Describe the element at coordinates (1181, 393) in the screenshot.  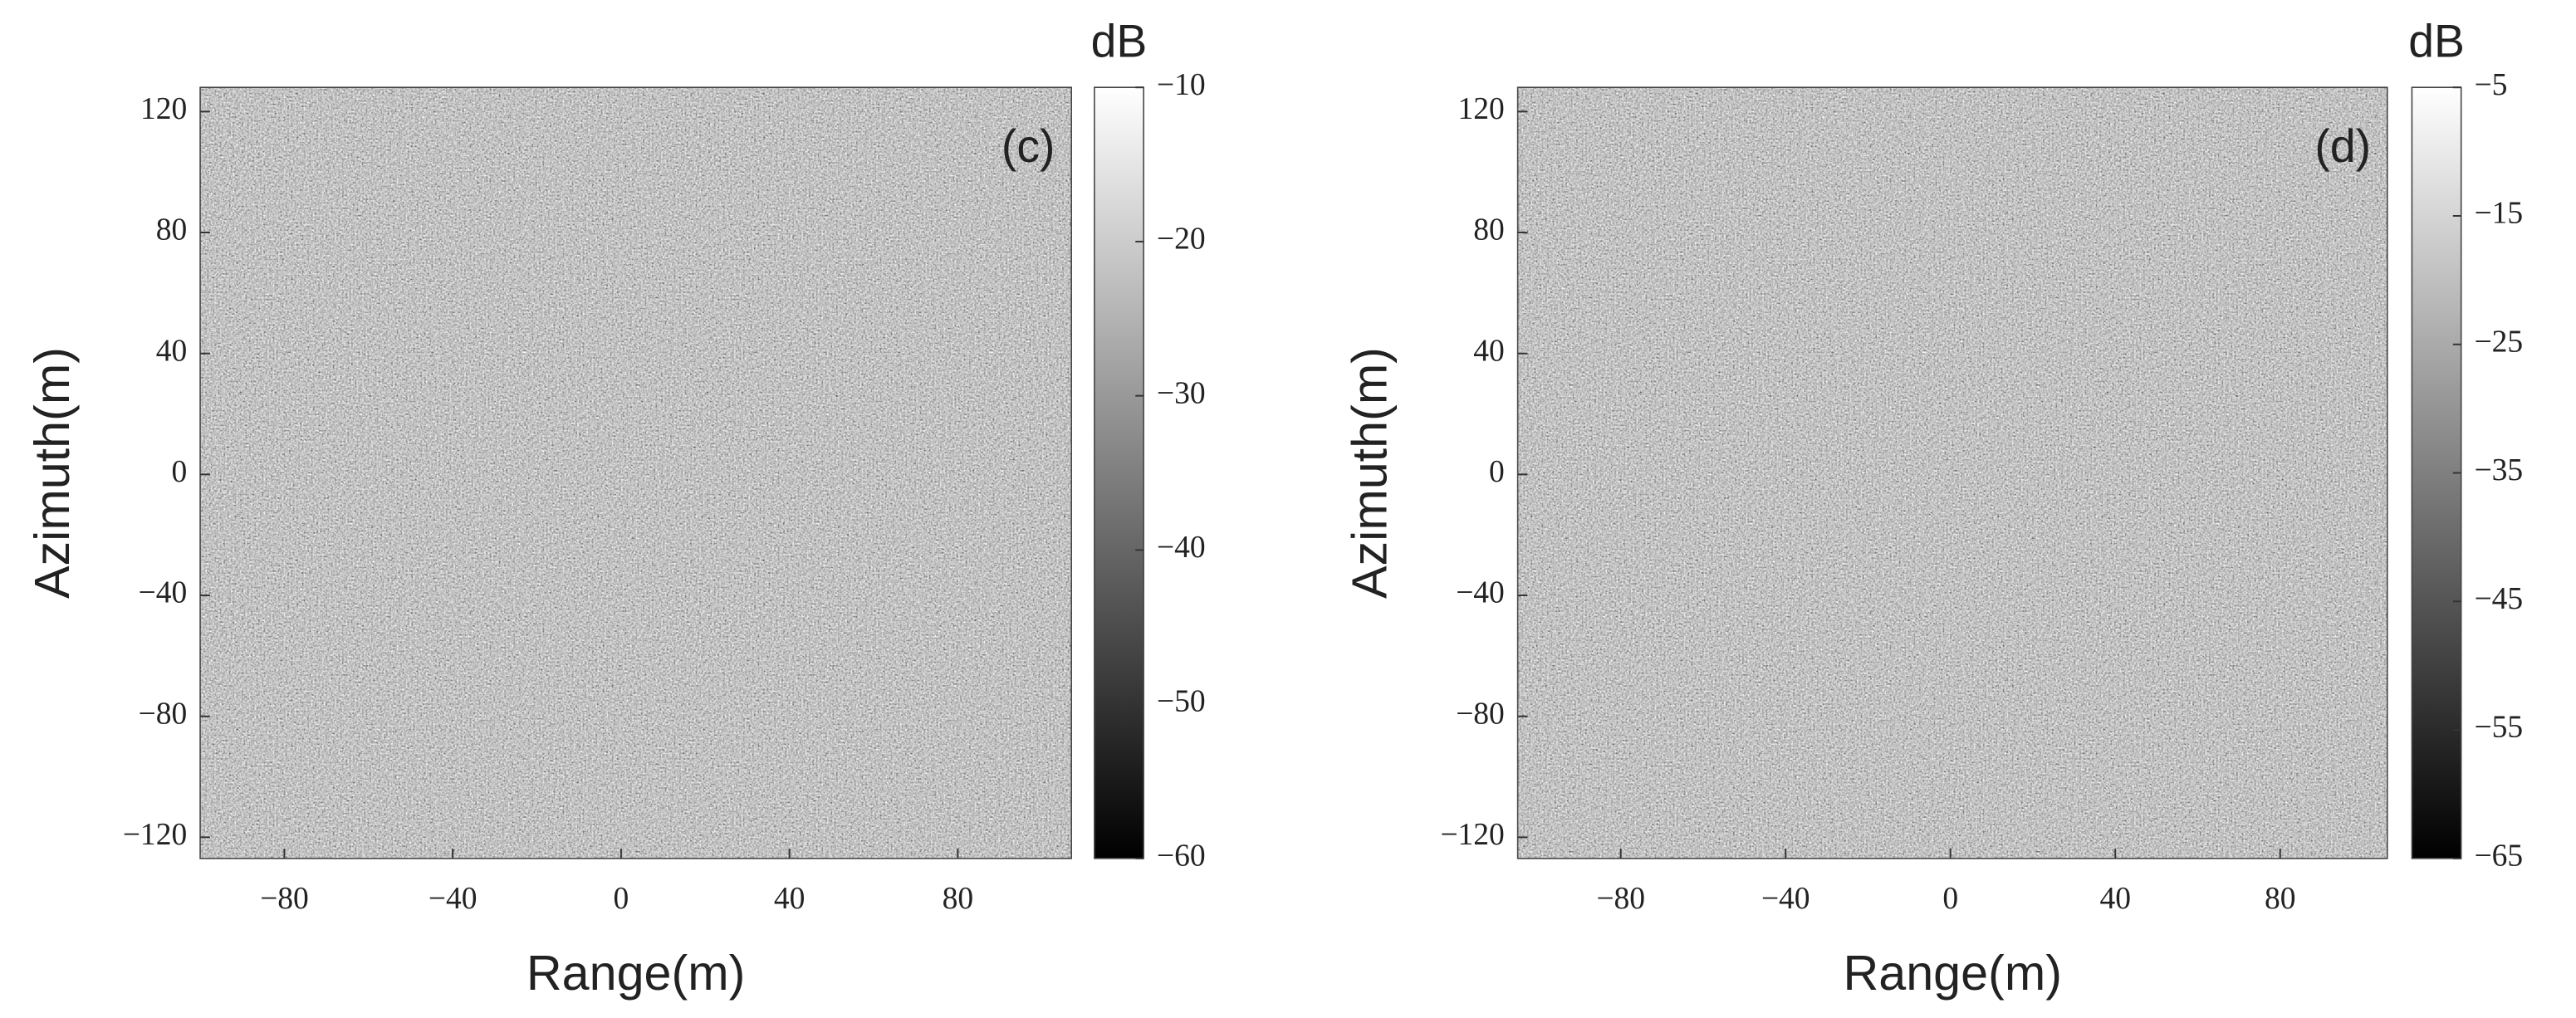
I see `colorbar-tick-label: −30` at that location.